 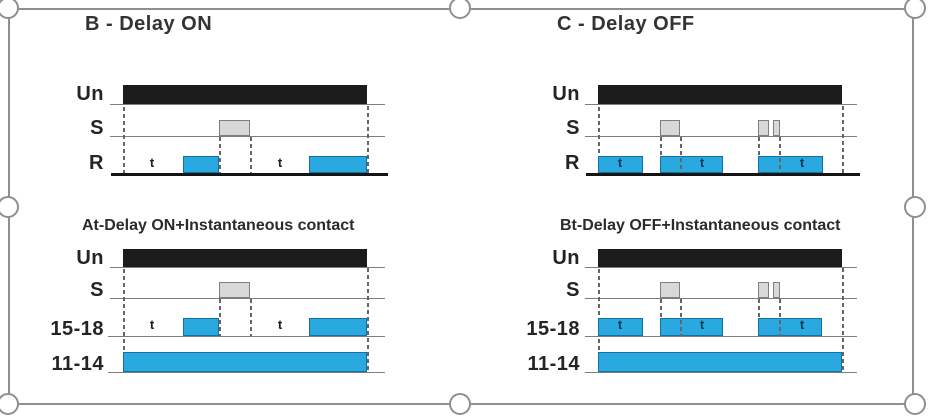 I want to click on panel-title: At-Delay ON+Instantaneous contact, so click(x=218, y=225).